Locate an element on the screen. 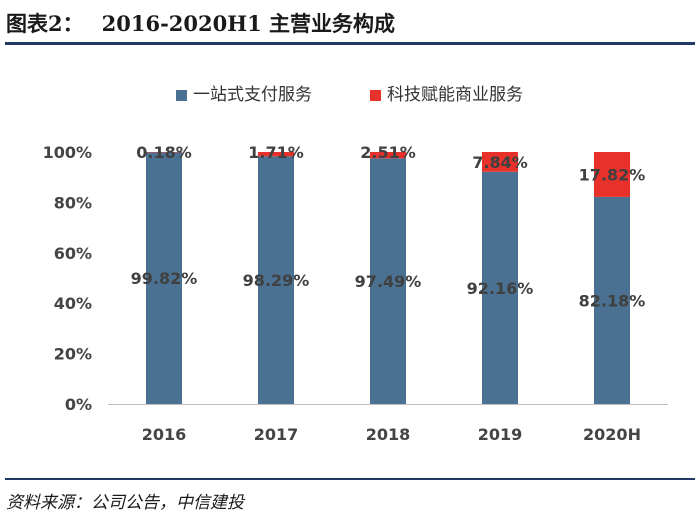  y-tick-label: 40% is located at coordinates (73, 303).